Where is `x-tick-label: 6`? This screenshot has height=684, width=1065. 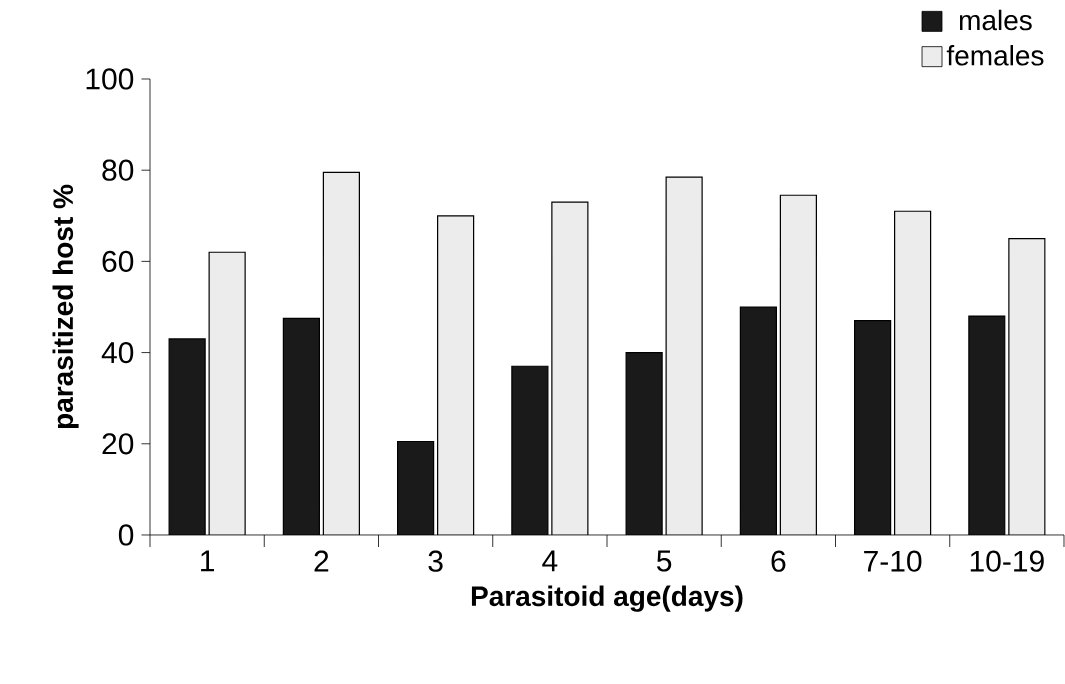 x-tick-label: 6 is located at coordinates (778, 561).